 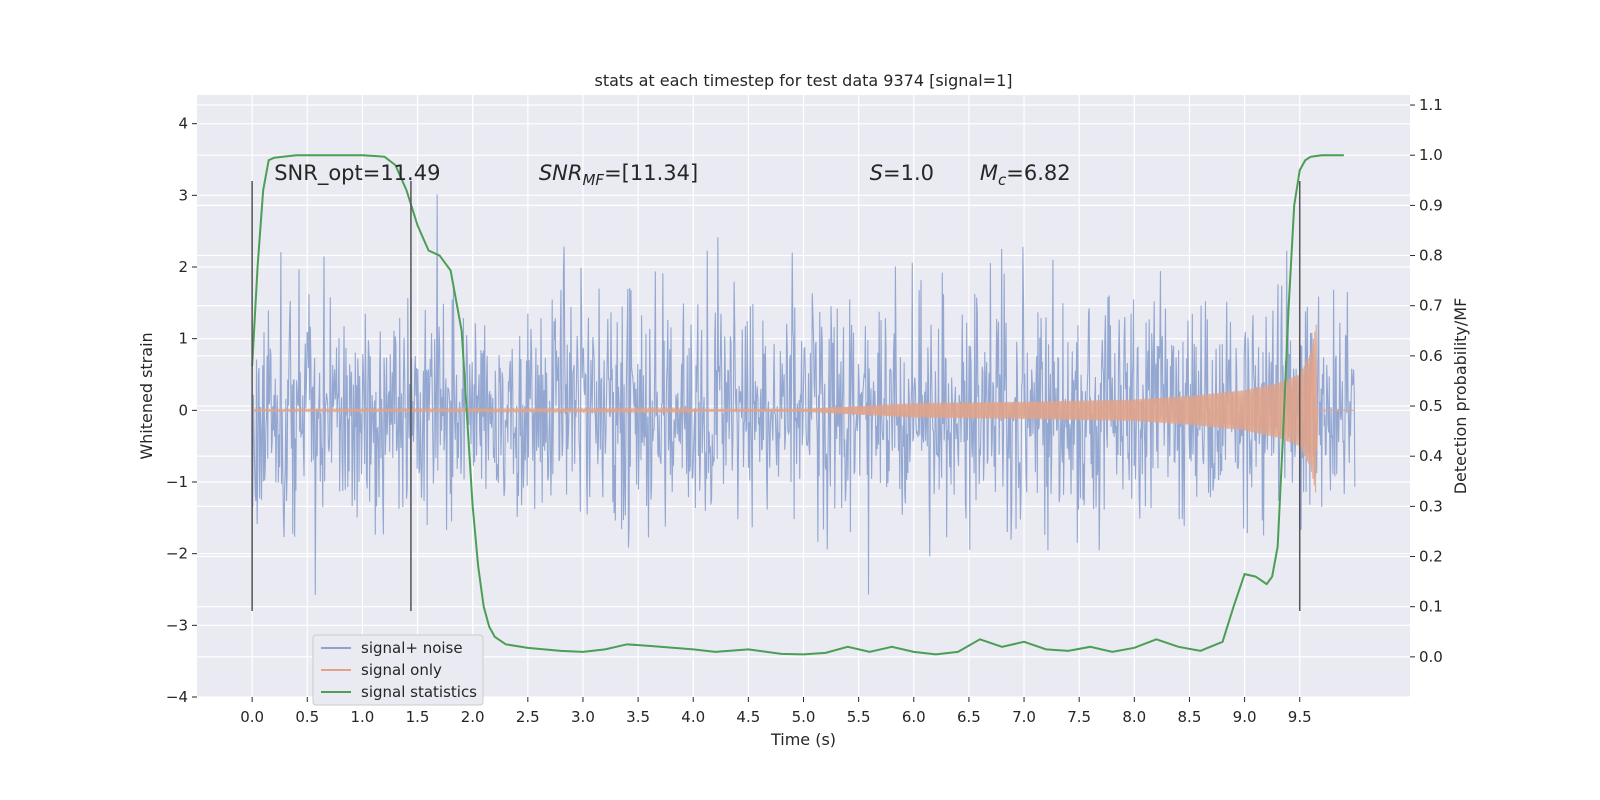 What do you see at coordinates (1426, 381) in the screenshot?
I see `y2-axis-ticks: 0.0 0.1 0.2 0.3 0.4 0.5 0.6 0.7 0.8 0.9 1.0 1.1` at bounding box center [1426, 381].